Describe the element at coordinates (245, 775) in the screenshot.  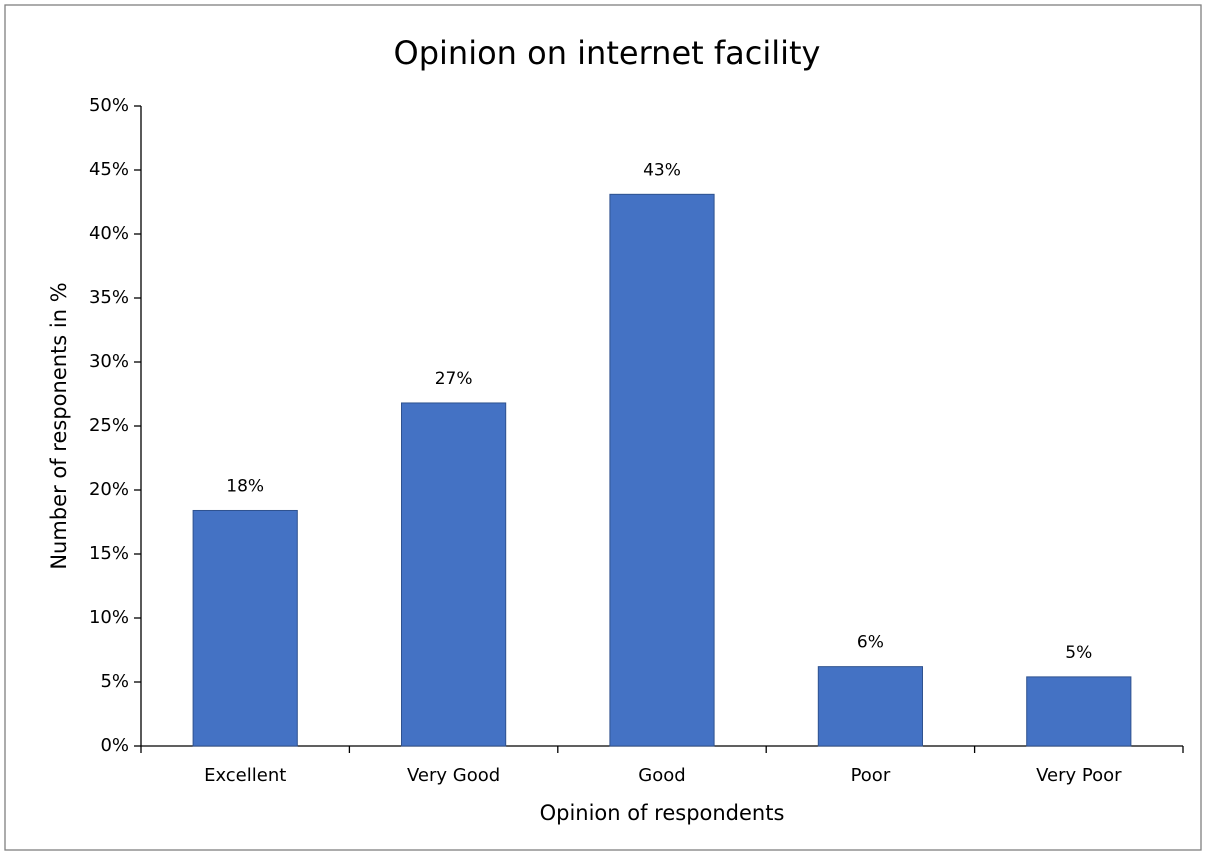
I see `x-tick-label: Excellent` at that location.